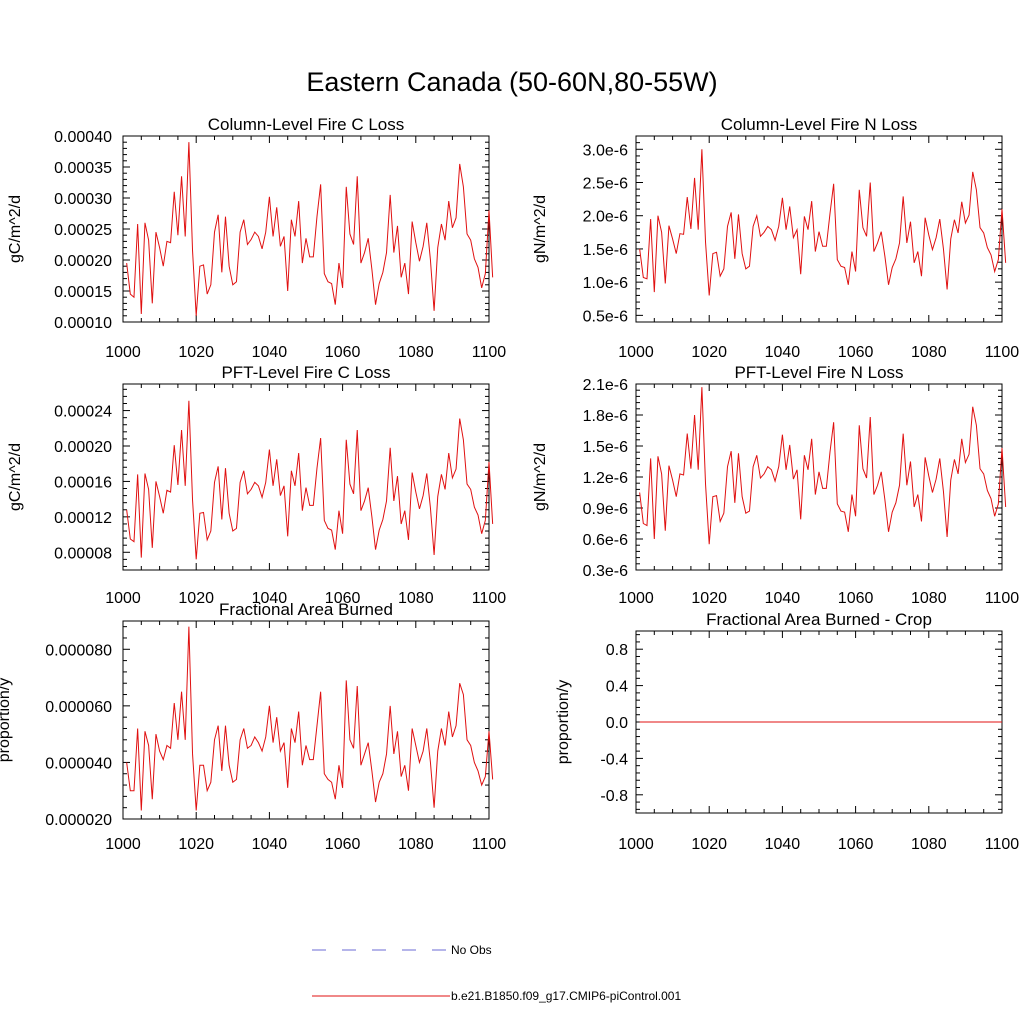 The height and width of the screenshot is (1024, 1024). What do you see at coordinates (306, 609) in the screenshot?
I see `chart-title: Fractional Area Burned` at bounding box center [306, 609].